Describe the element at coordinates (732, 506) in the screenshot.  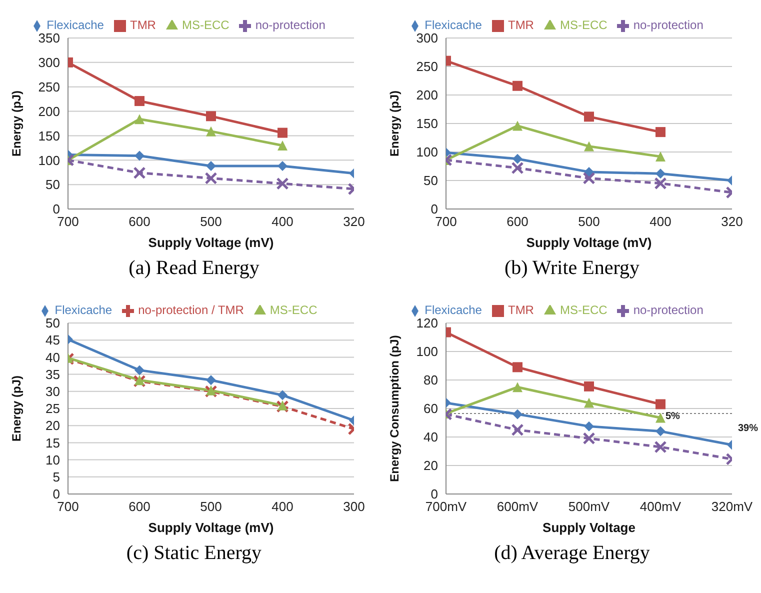
I see `x-tick-label: 320mV` at that location.